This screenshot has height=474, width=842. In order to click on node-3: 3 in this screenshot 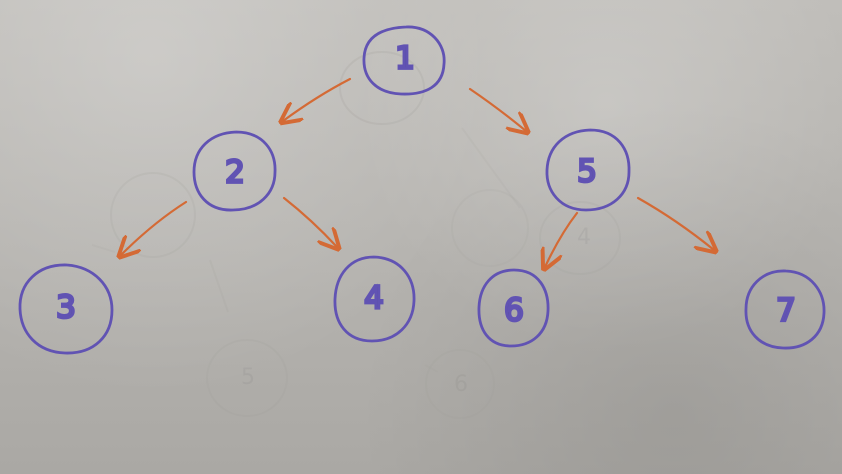, I will do `click(66, 309)`.